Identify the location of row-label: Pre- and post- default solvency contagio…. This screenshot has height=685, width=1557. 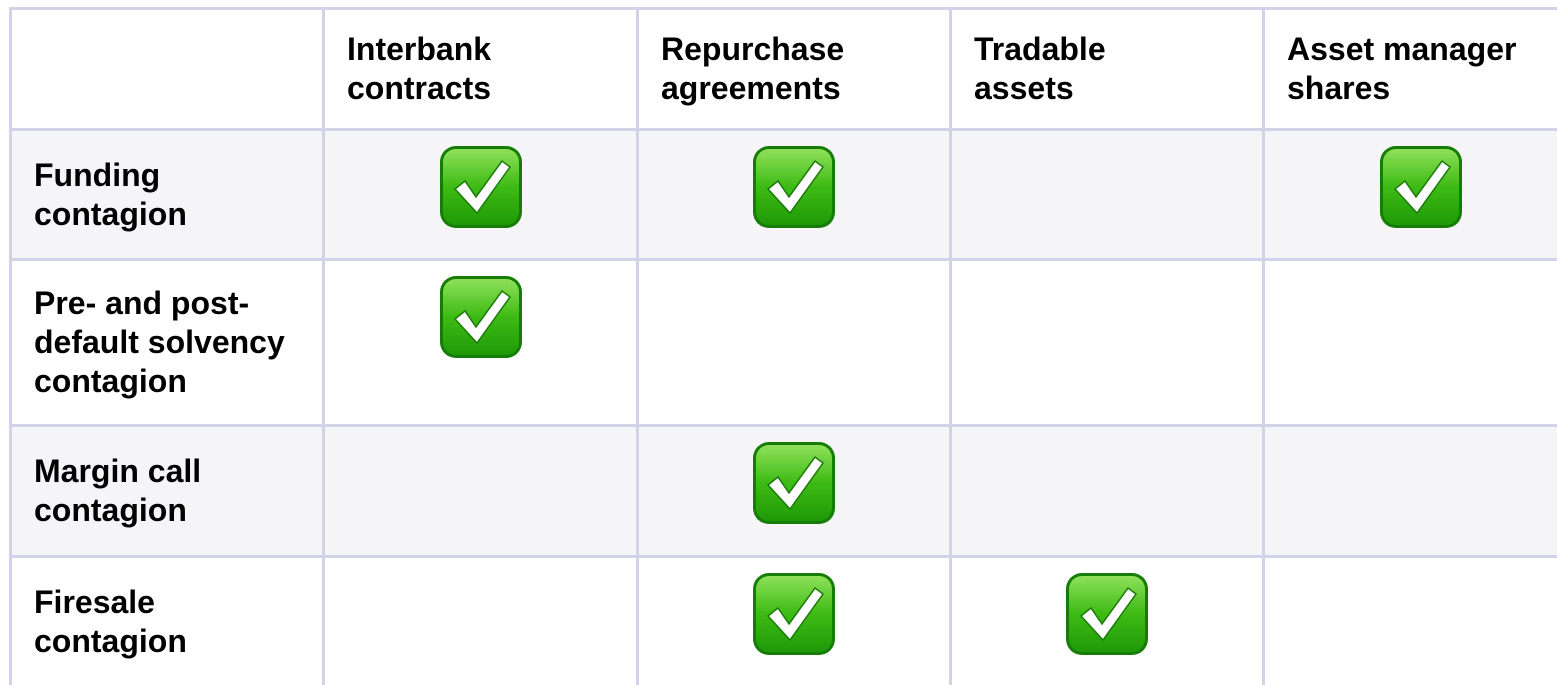
(167, 342).